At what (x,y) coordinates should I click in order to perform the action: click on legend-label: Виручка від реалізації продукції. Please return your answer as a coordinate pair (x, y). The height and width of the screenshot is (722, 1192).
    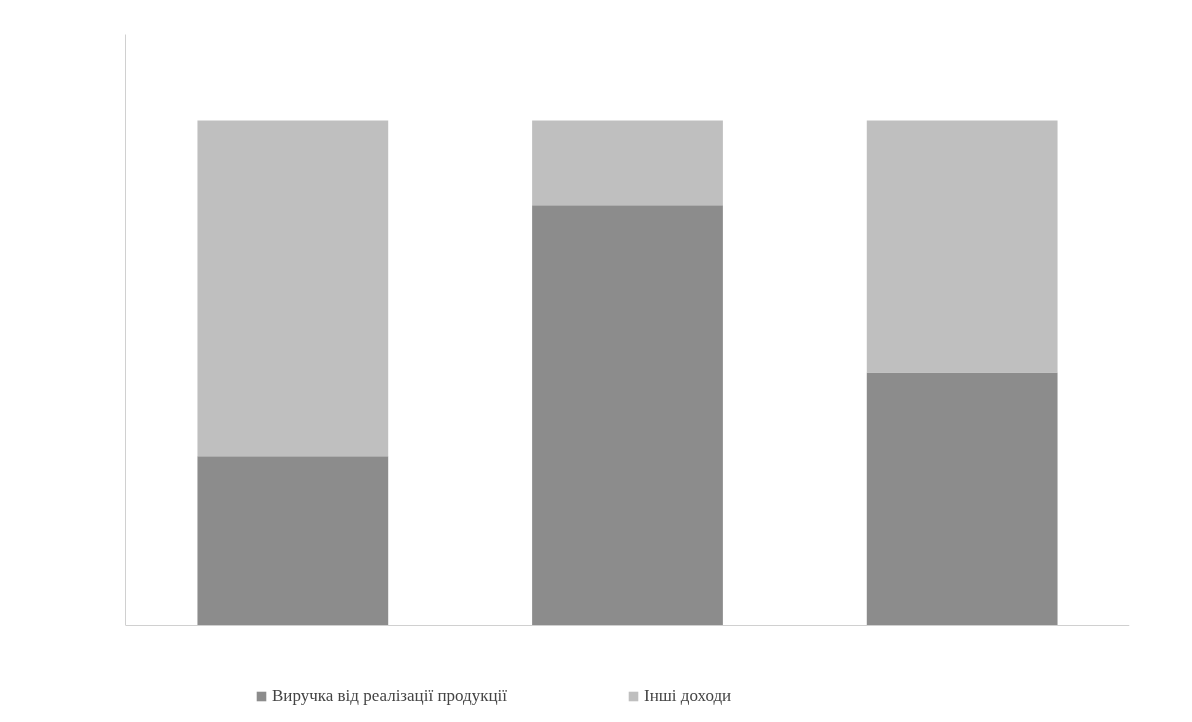
    Looking at the image, I should click on (389, 696).